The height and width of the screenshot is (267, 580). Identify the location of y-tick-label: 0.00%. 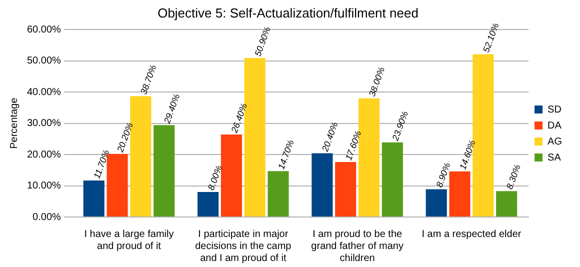
(47, 217).